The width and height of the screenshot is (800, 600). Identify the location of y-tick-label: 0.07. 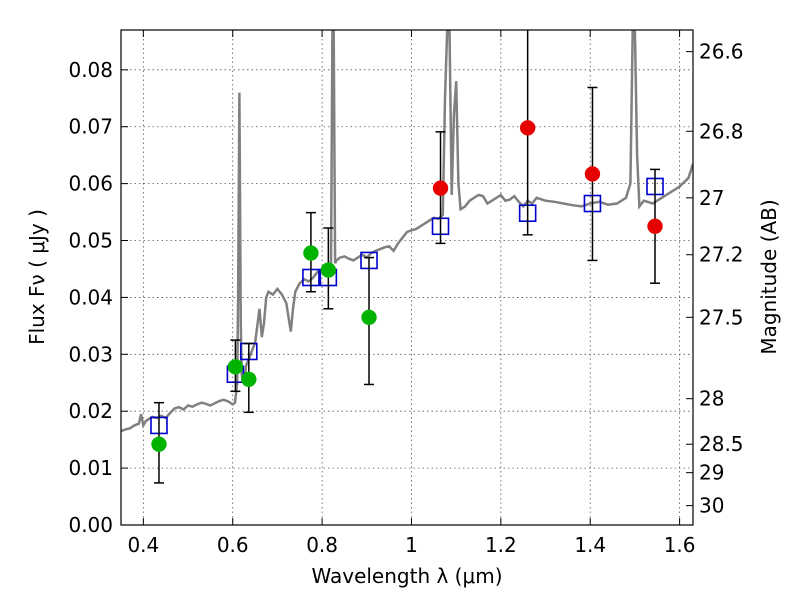
(90, 127).